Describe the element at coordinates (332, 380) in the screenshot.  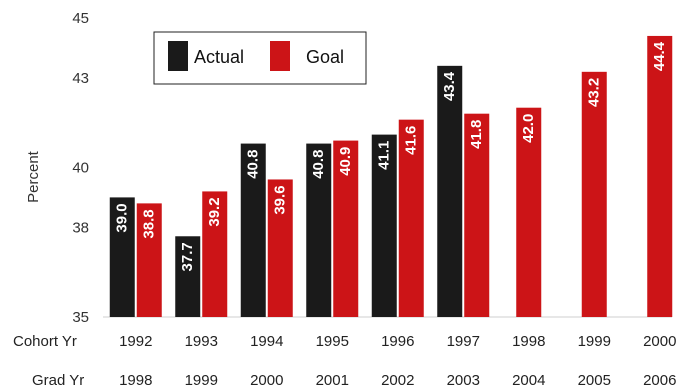
I see `grad-year-label: 2001` at that location.